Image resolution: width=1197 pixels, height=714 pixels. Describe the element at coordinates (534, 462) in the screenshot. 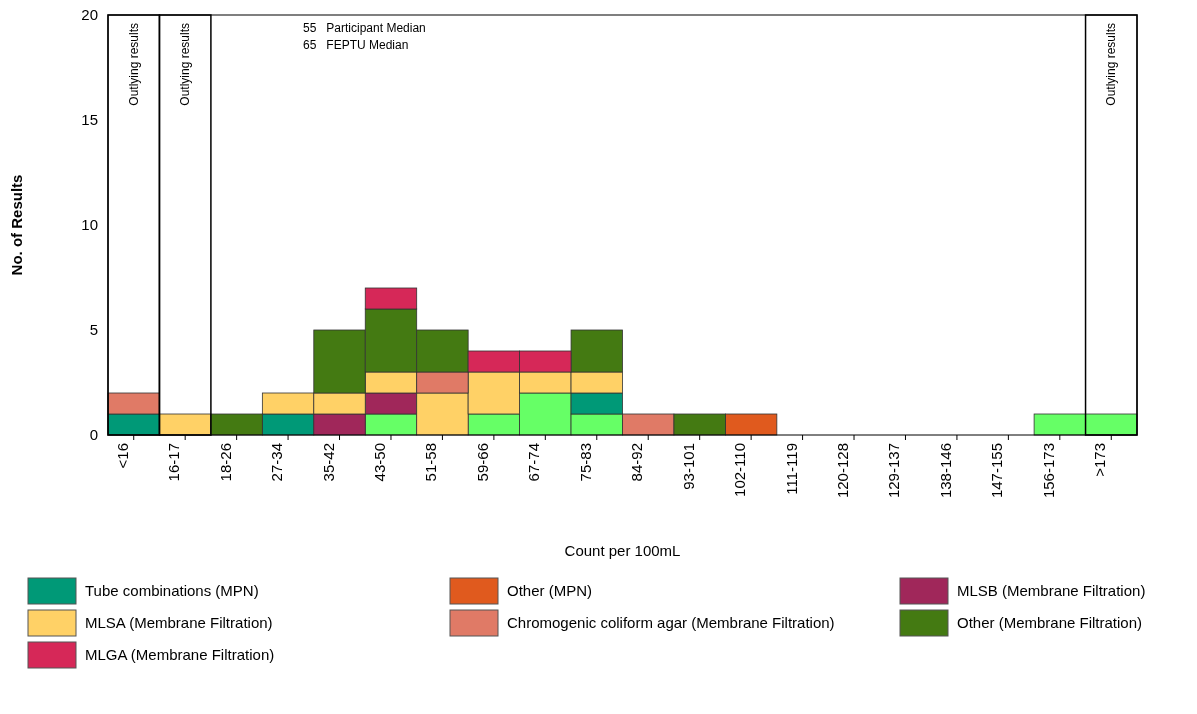

I see `x-tick-label: 67-74` at that location.